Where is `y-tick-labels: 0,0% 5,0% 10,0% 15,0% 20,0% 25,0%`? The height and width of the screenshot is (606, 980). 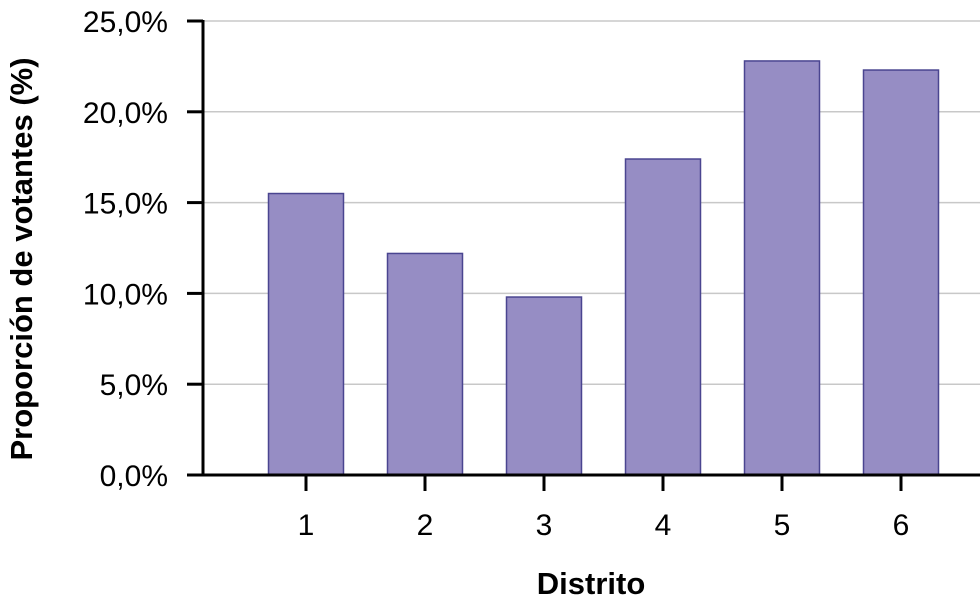 y-tick-labels: 0,0% 5,0% 10,0% 15,0% 20,0% 25,0% is located at coordinates (125, 249).